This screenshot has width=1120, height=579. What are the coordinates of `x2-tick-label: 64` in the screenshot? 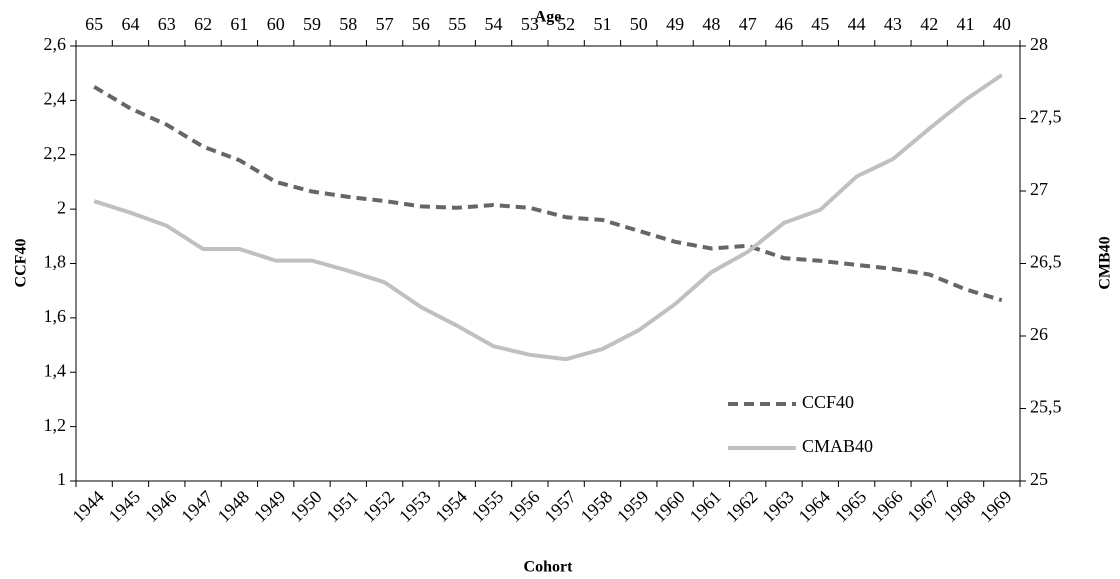 It's located at (130, 24).